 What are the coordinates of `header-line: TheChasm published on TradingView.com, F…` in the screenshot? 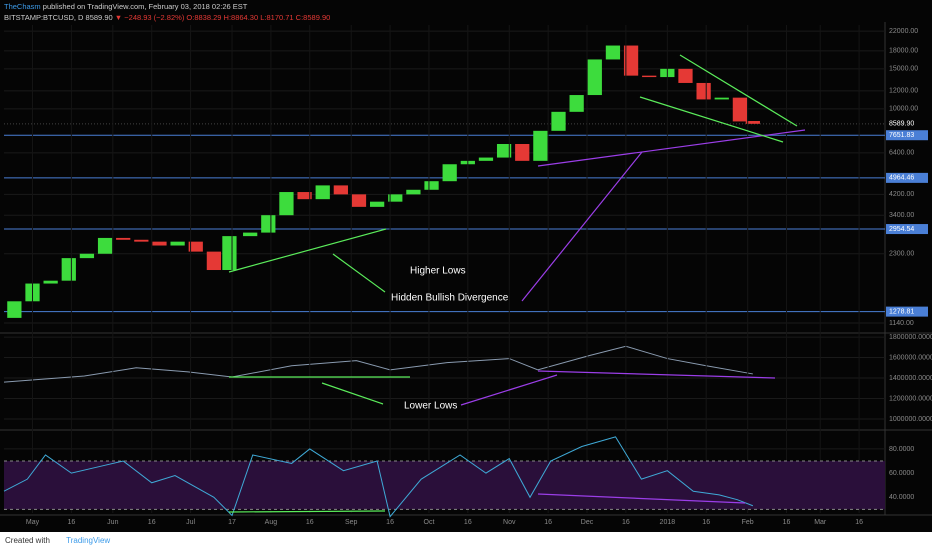 It's located at (125, 6).